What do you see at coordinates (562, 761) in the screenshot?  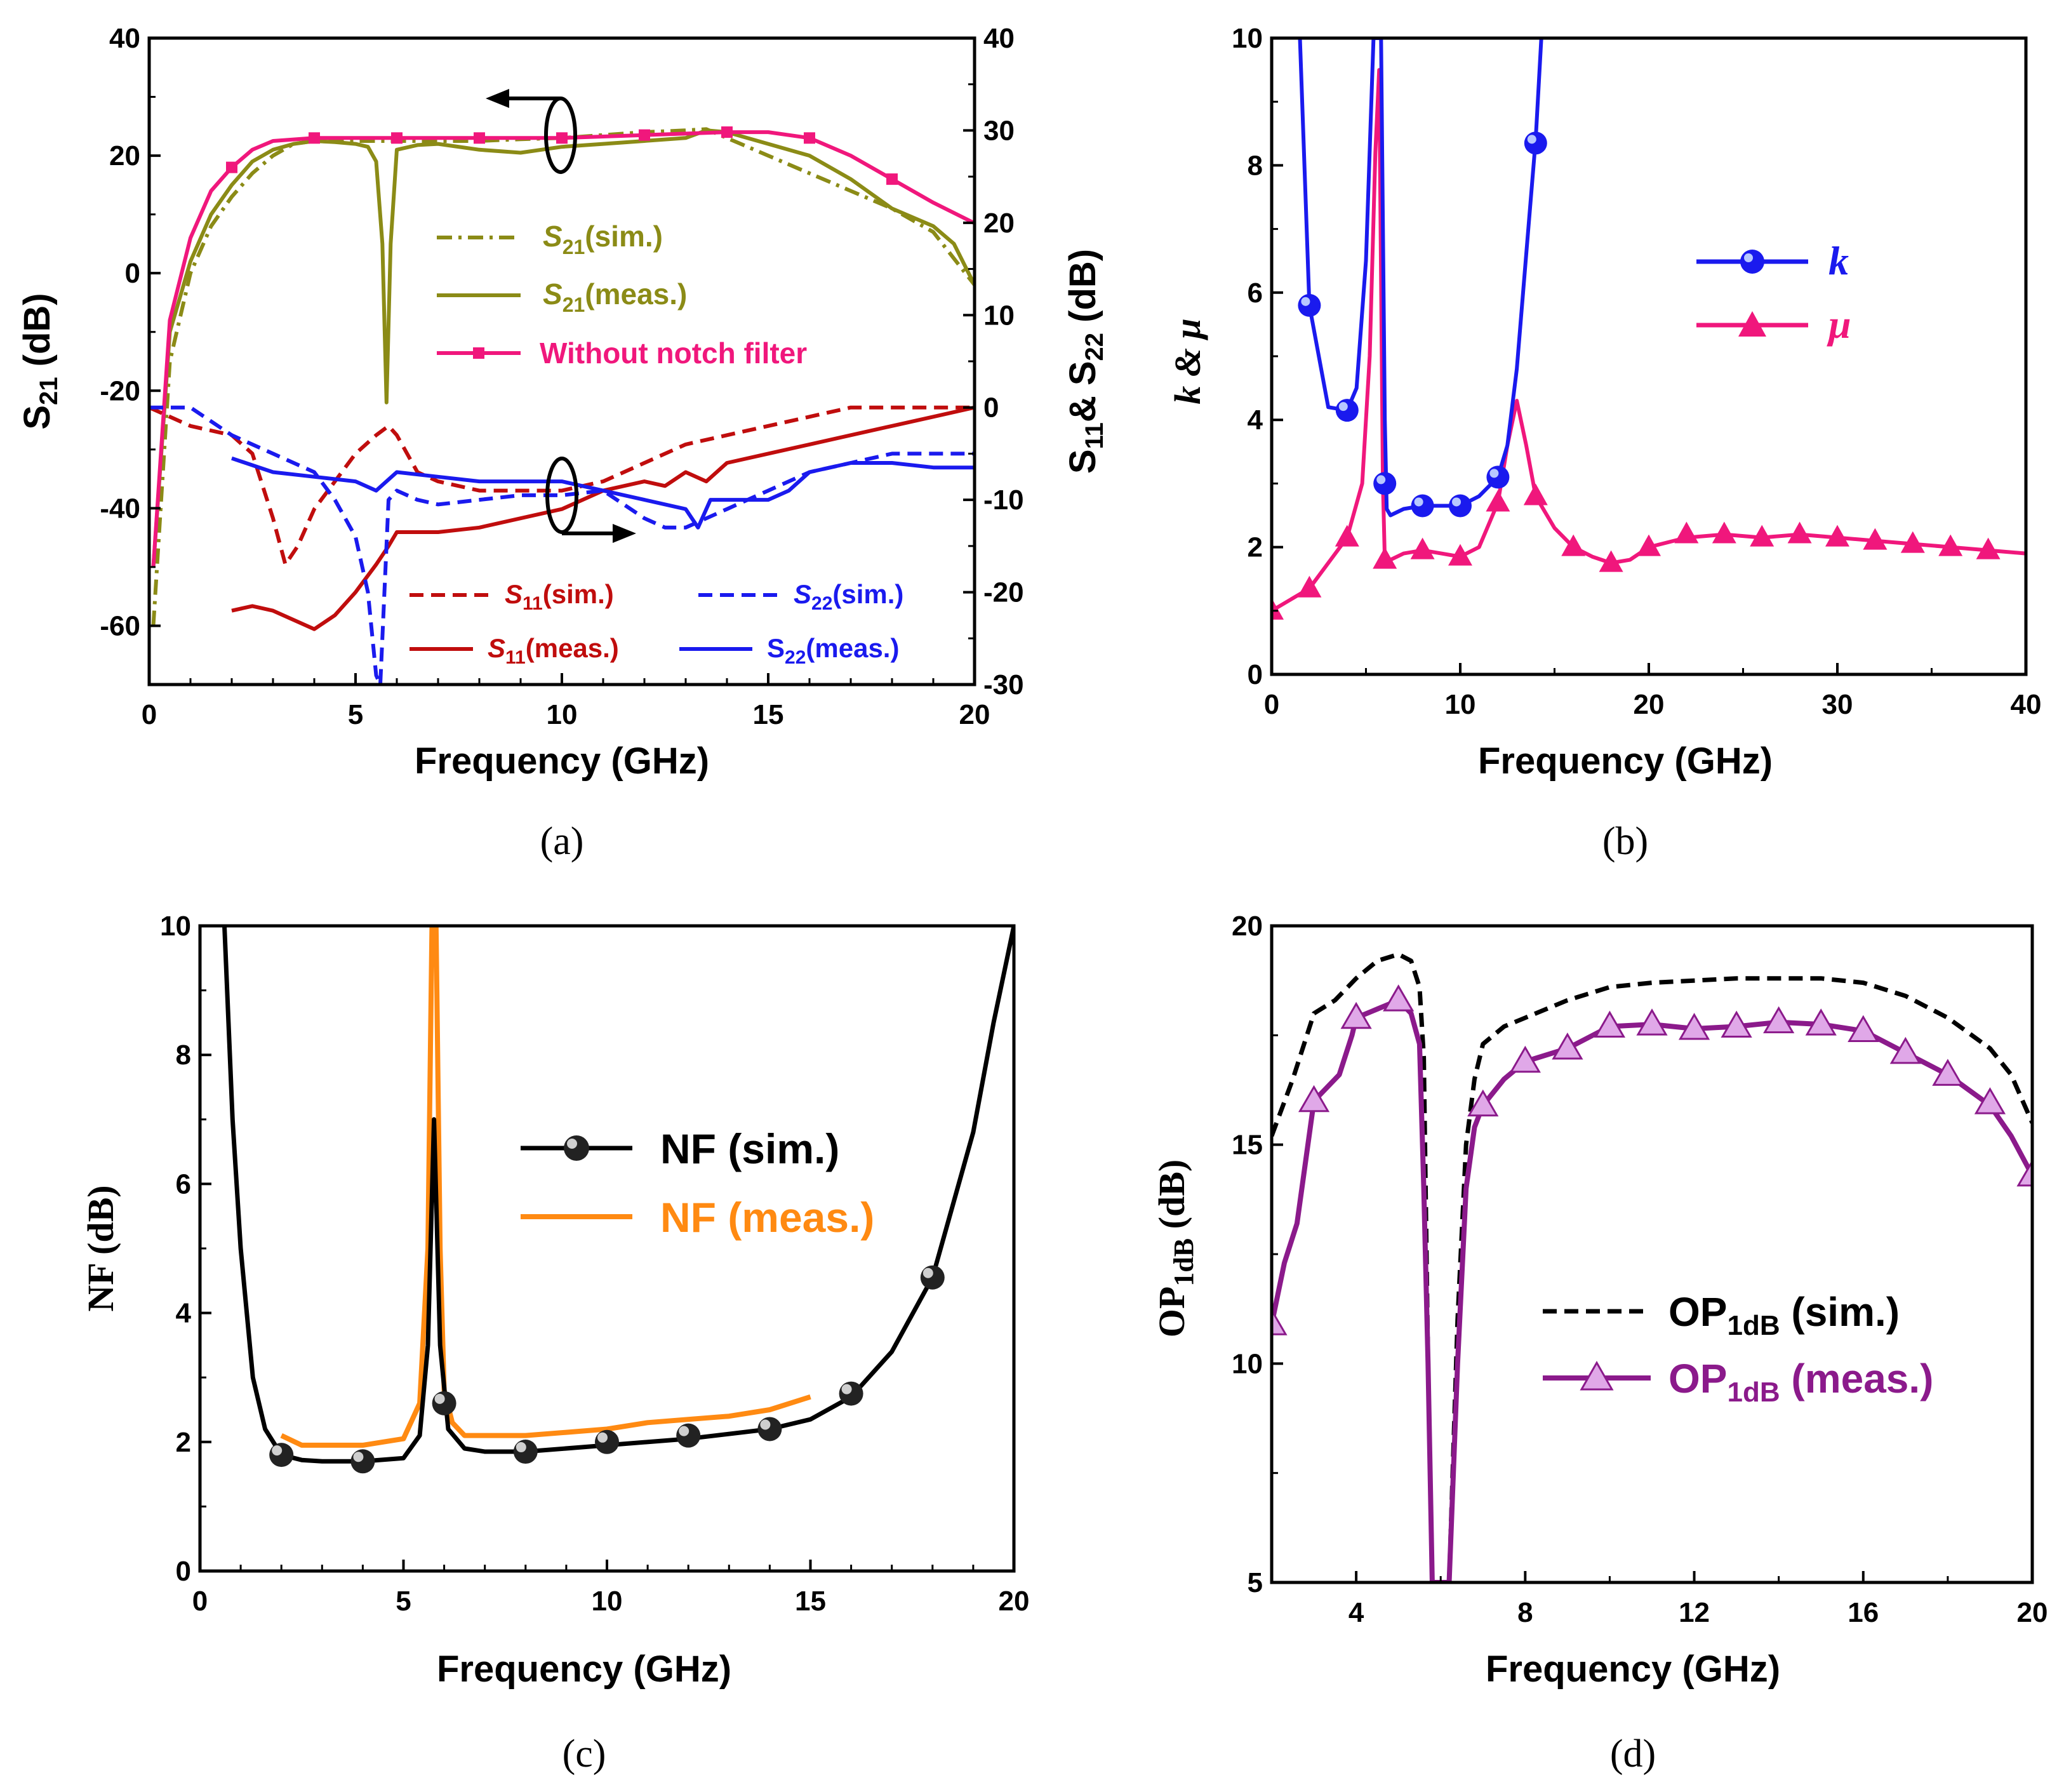 I see `panel-a-x-title: Frequency (GHz)` at bounding box center [562, 761].